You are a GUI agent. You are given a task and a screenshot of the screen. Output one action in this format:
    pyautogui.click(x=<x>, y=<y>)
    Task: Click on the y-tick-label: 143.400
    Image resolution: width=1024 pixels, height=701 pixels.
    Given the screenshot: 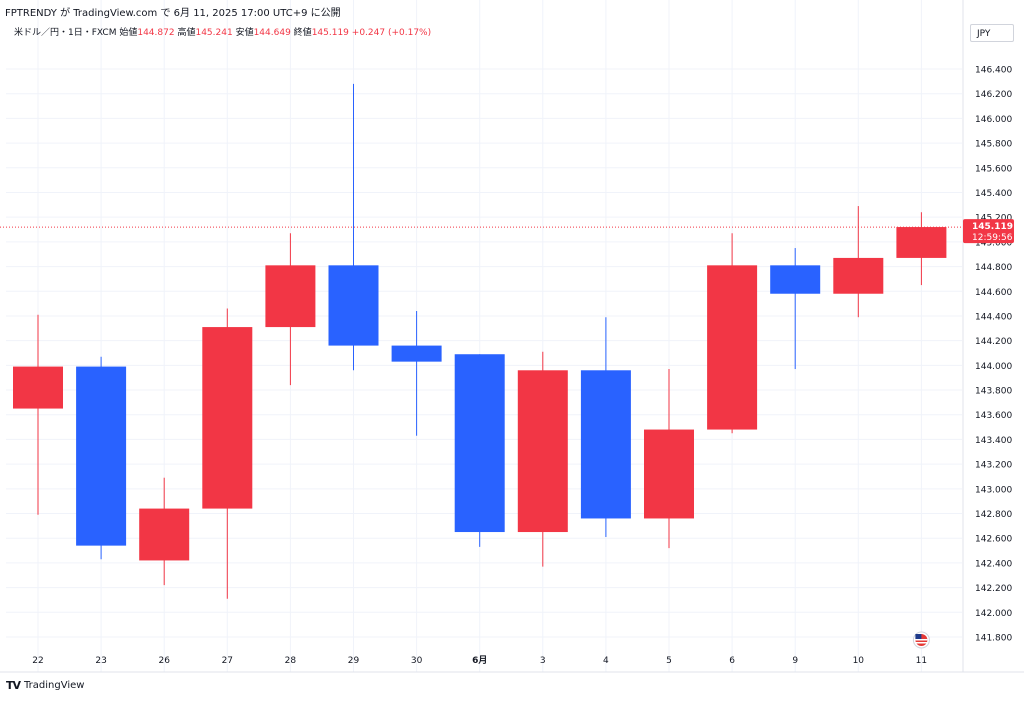 What is the action you would take?
    pyautogui.click(x=993, y=441)
    